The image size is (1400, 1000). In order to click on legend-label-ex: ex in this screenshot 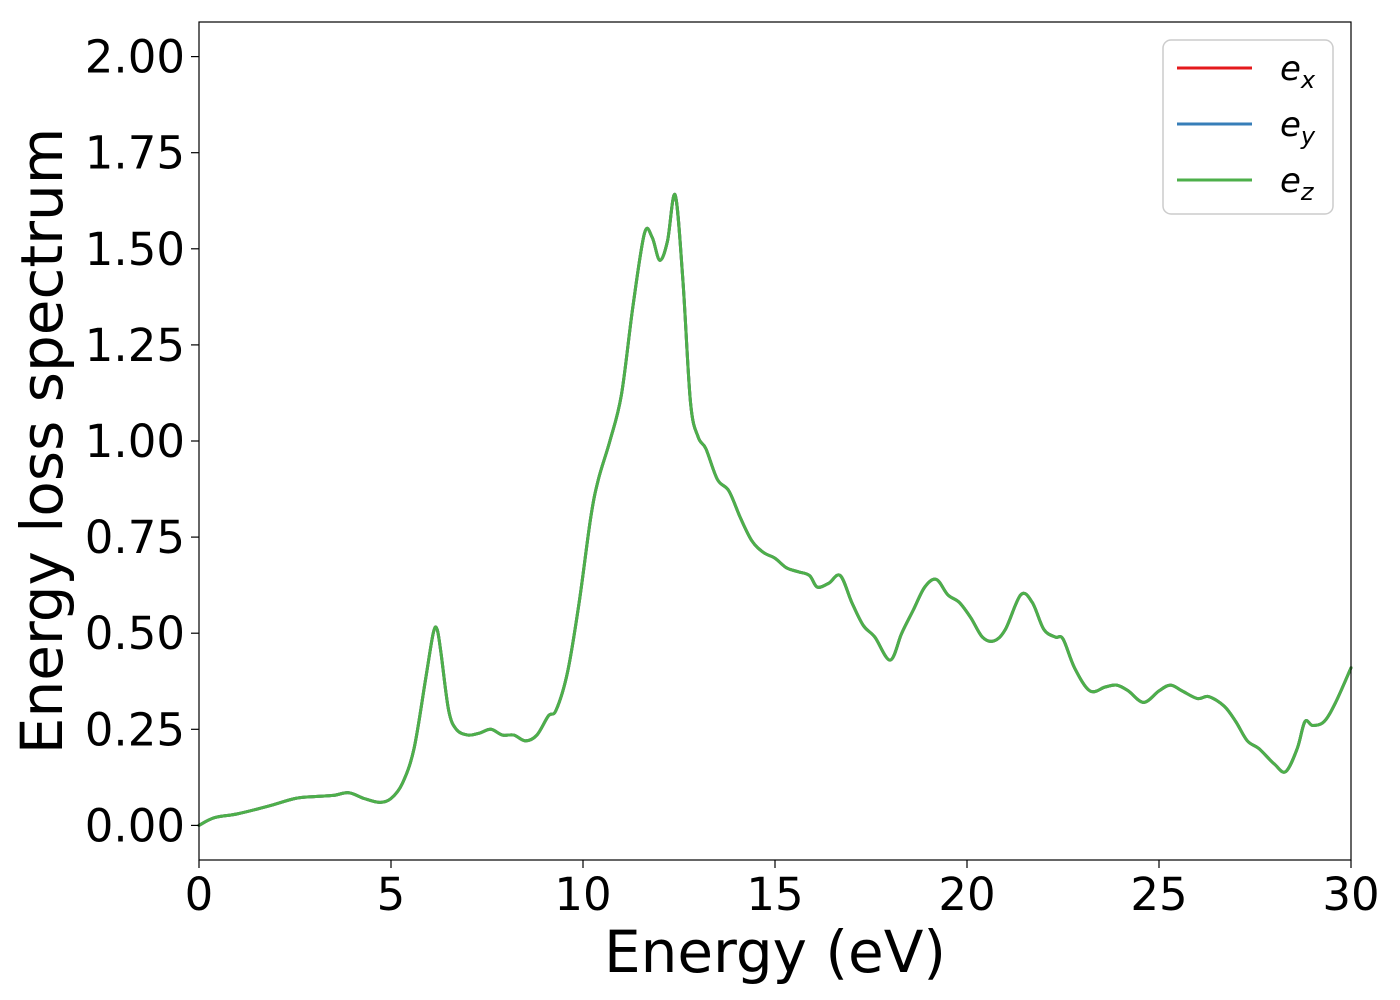, I will do `click(1298, 71)`.